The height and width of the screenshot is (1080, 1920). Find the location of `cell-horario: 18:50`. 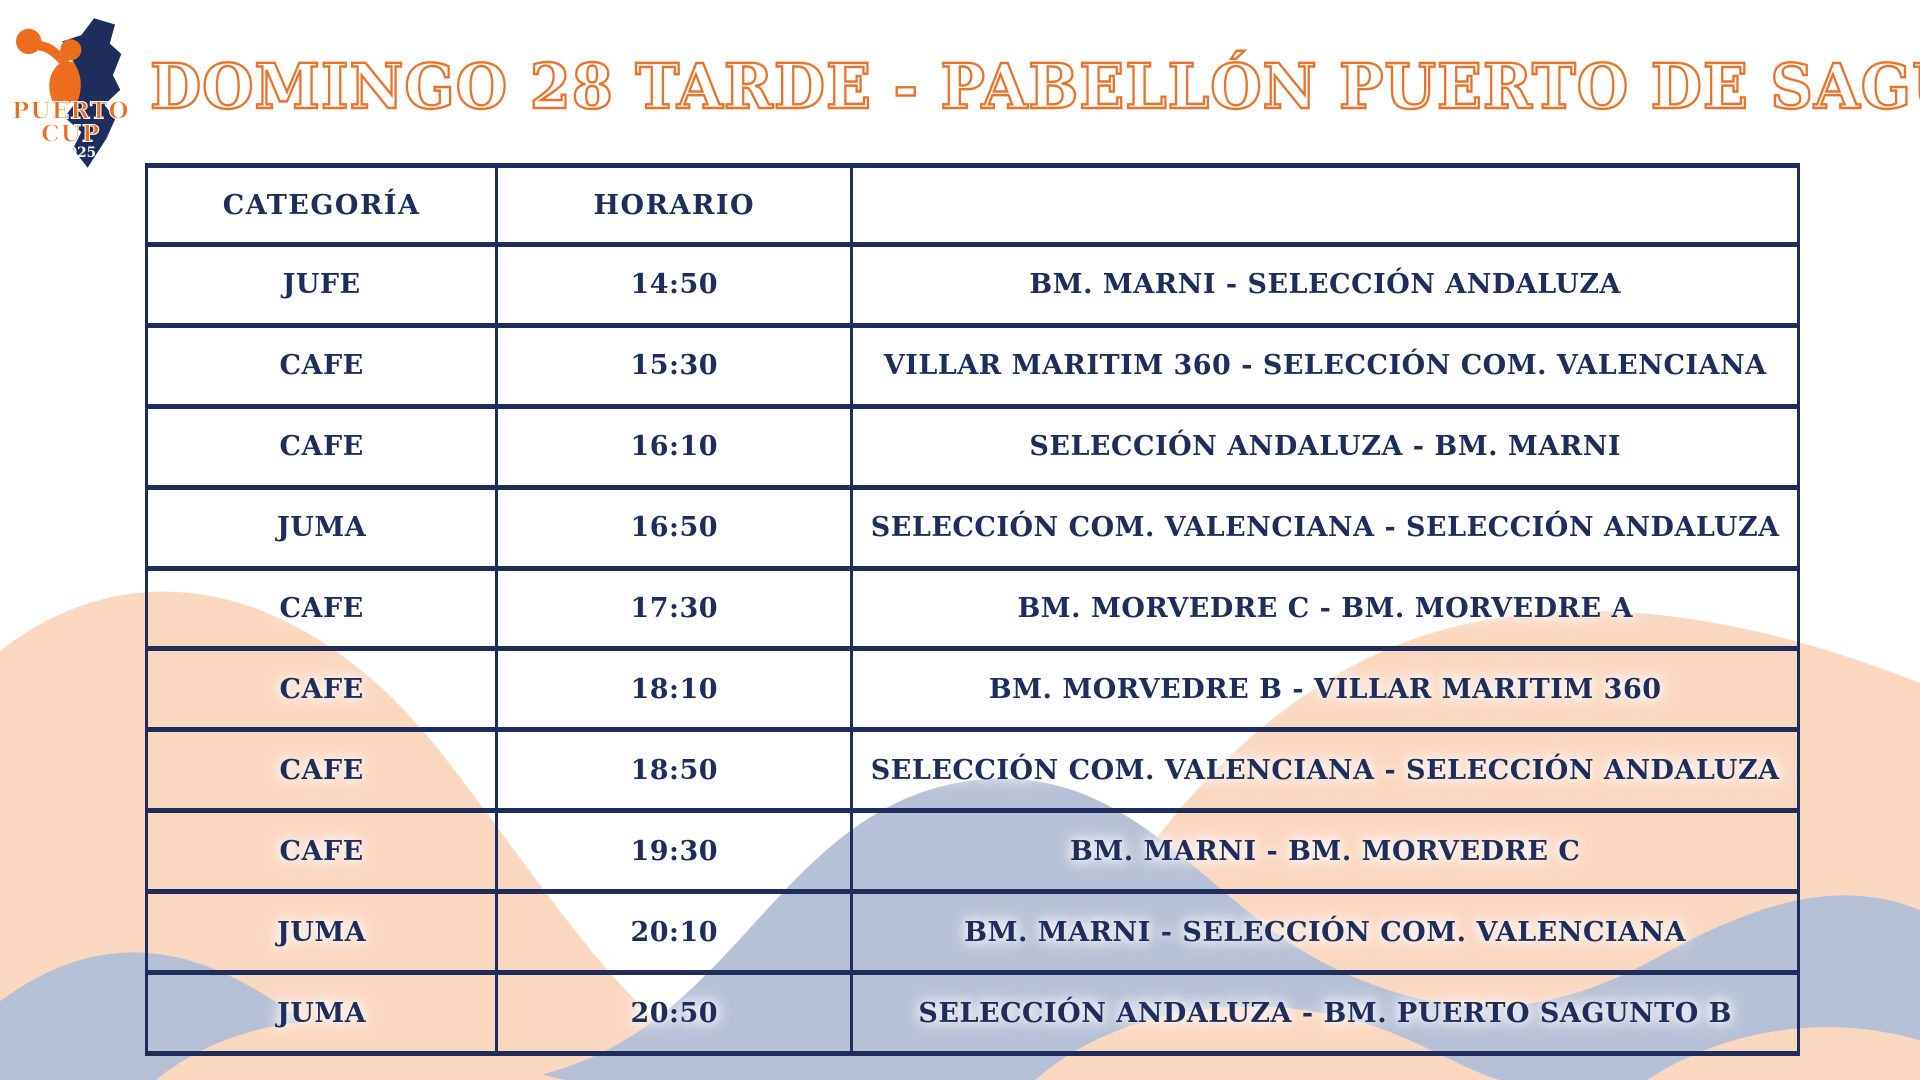

cell-horario: 18:50 is located at coordinates (674, 770).